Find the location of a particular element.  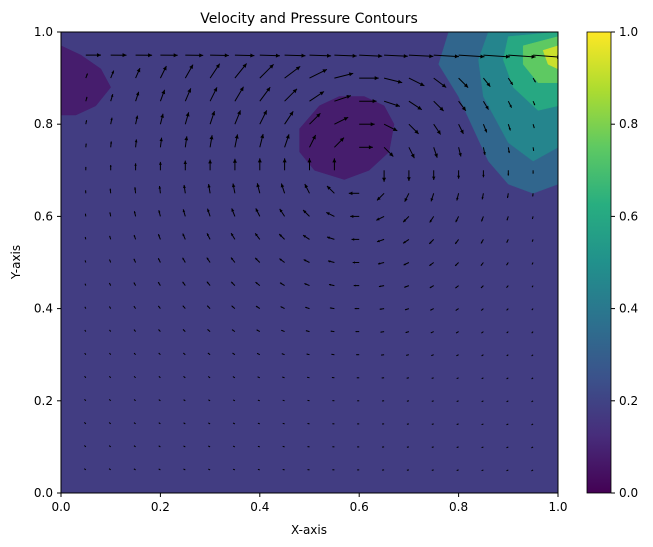

x-tick-label: 0.8 is located at coordinates (458, 507).